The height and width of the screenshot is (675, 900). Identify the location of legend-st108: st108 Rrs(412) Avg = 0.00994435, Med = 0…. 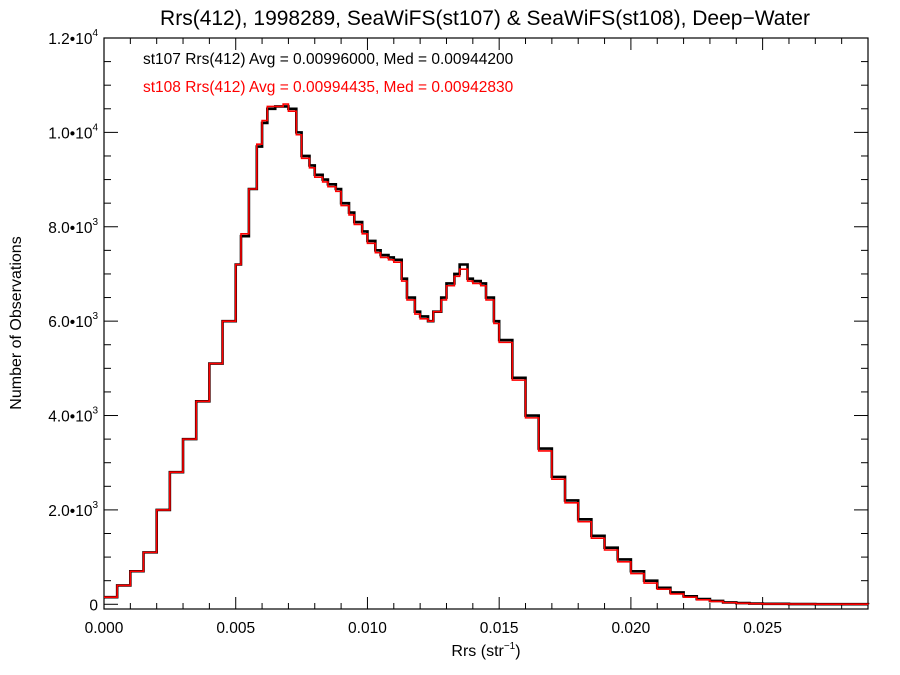
(328, 87).